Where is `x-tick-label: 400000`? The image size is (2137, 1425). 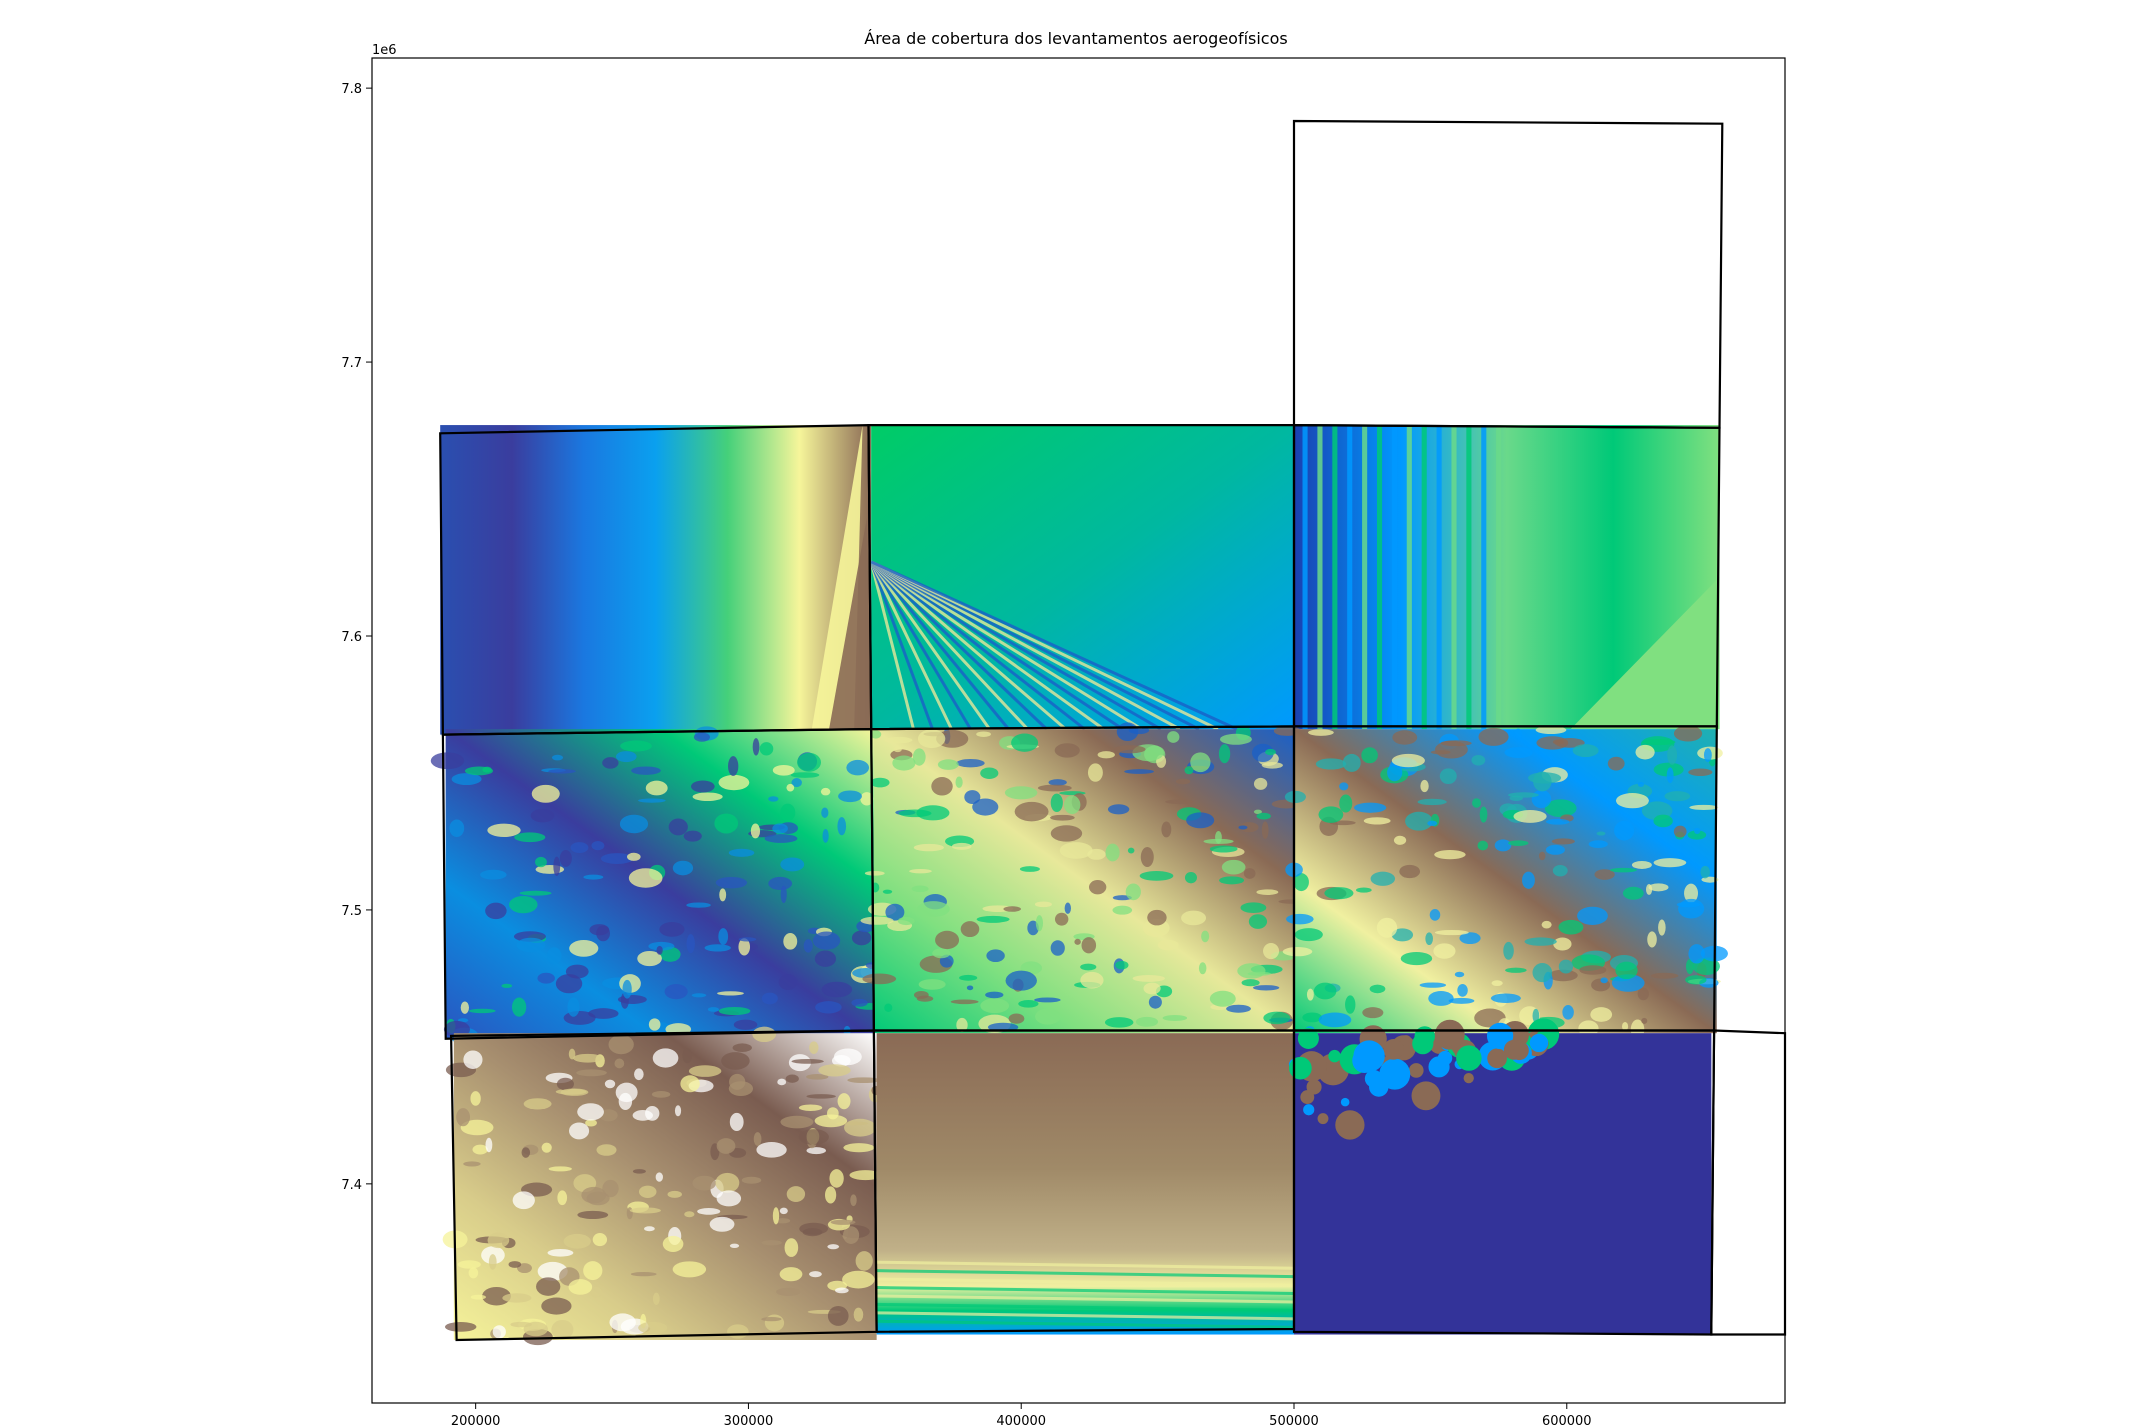 x-tick-label: 400000 is located at coordinates (1021, 1419).